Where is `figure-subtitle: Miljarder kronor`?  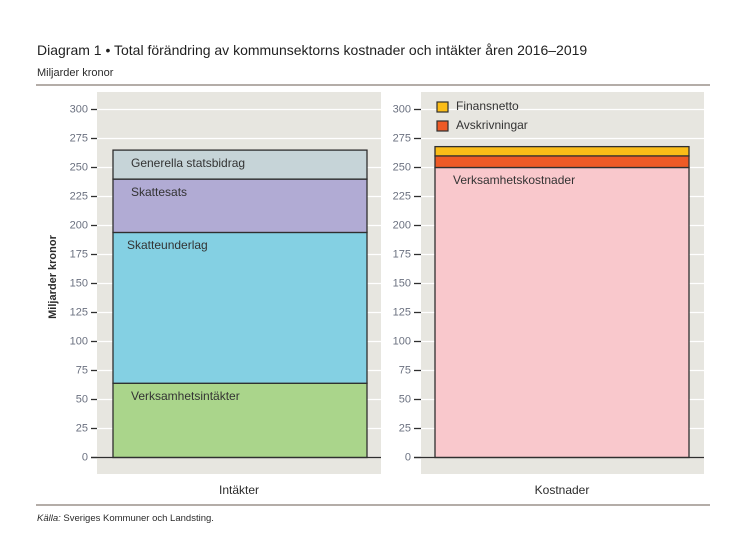
figure-subtitle: Miljarder kronor is located at coordinates (75, 73).